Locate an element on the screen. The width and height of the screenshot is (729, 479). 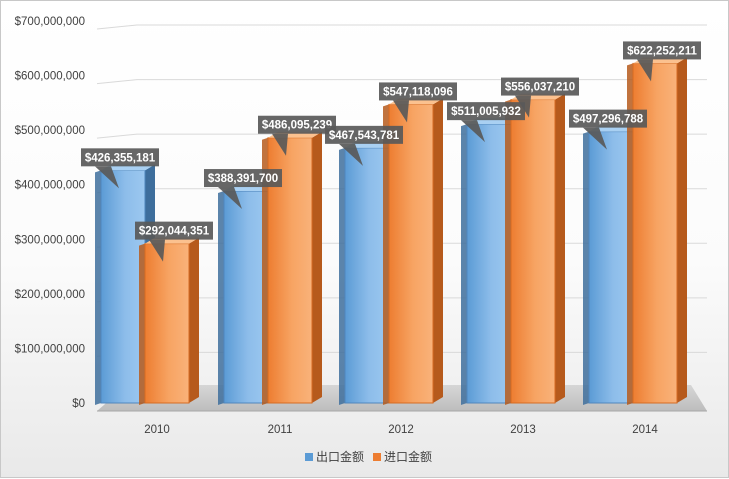
x-tick-label: 2011 is located at coordinates (280, 430).